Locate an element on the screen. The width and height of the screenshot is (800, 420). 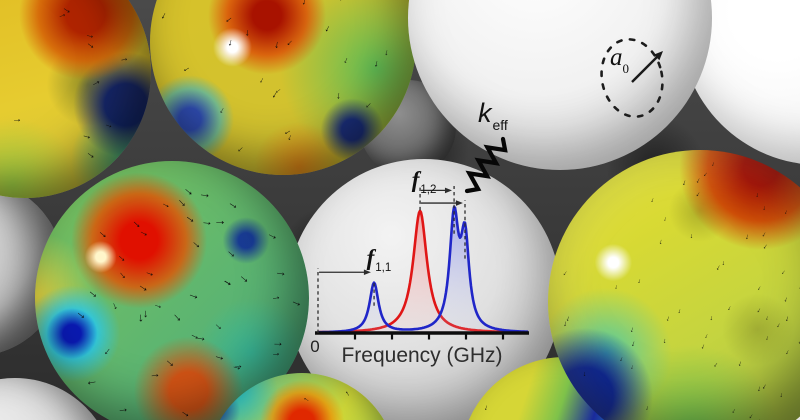
spring-icon is located at coordinates (486, 165).